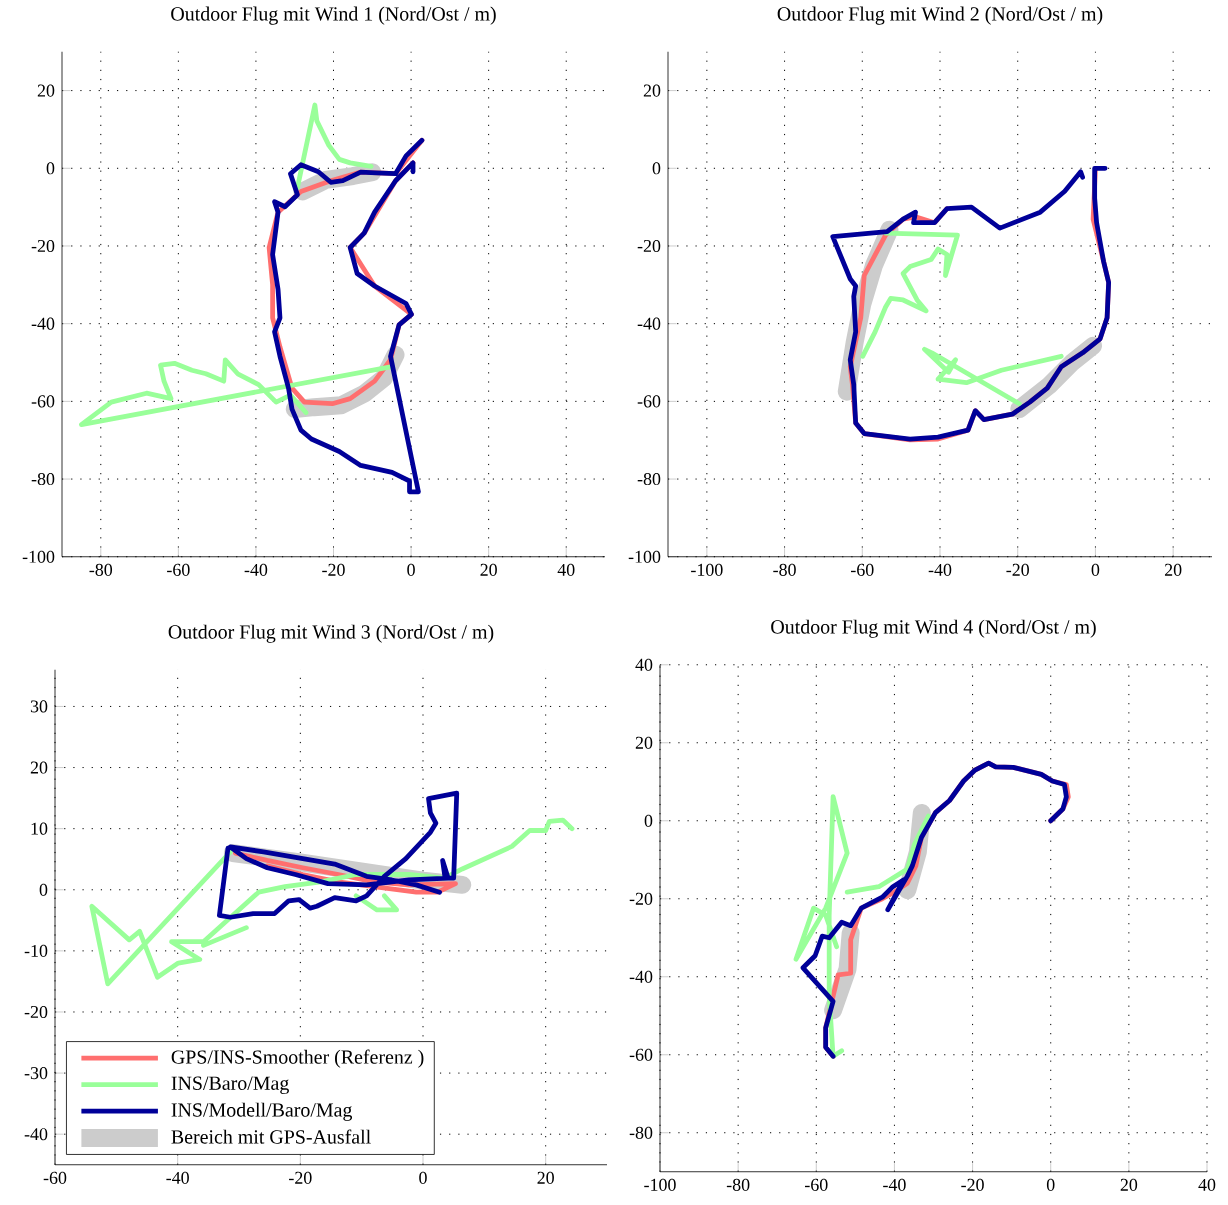  I want to click on legend-label: INS/Modell/Baro/Mag, so click(262, 1111).